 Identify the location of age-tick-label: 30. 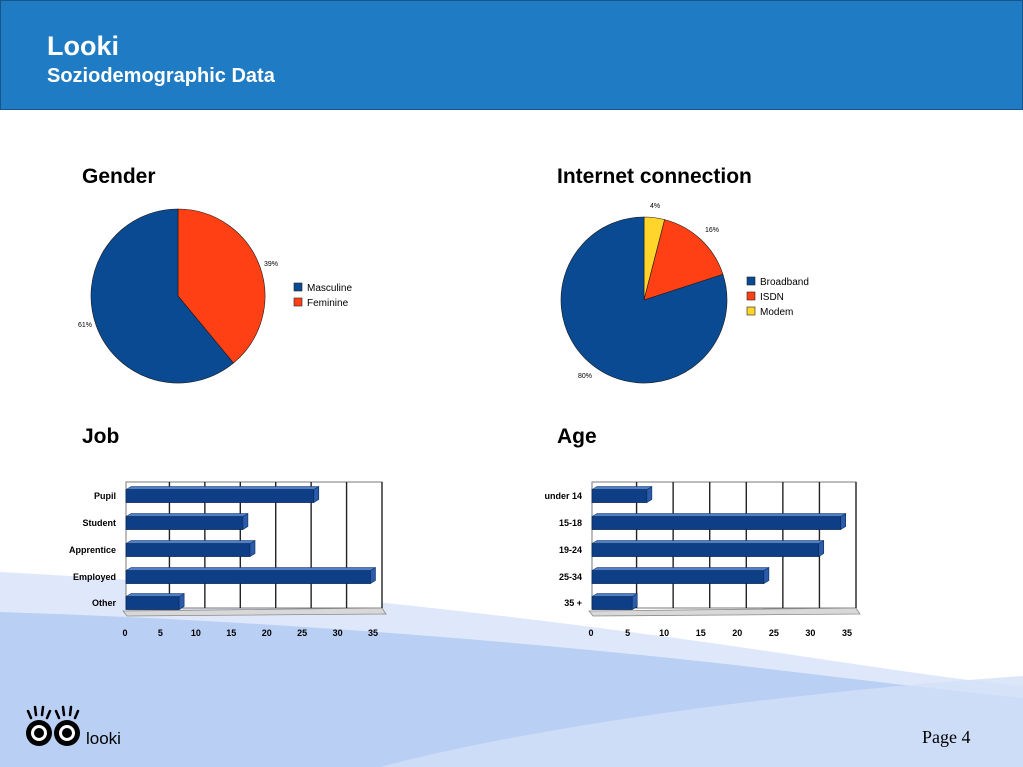
(810, 633).